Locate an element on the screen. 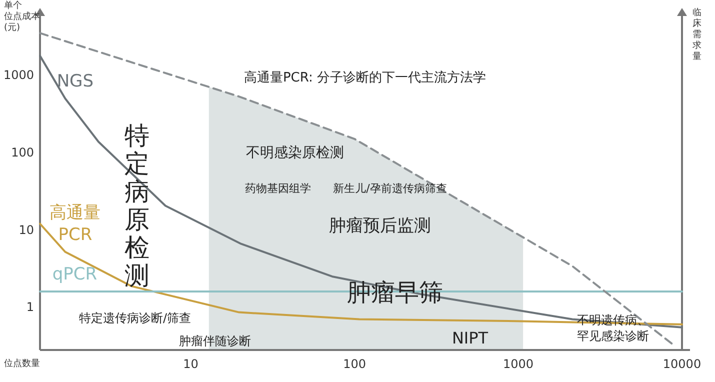  annotation: 特定病原检测 is located at coordinates (137, 205).